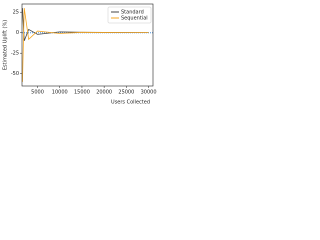  I want to click on y-tick-label: 0, so click(17, 33).